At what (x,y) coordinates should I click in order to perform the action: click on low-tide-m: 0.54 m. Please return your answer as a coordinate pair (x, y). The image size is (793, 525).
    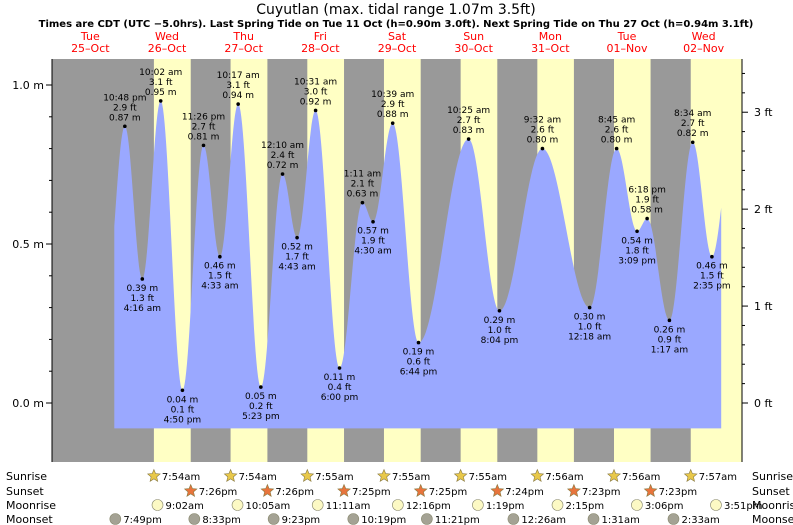
    Looking at the image, I should click on (637, 241).